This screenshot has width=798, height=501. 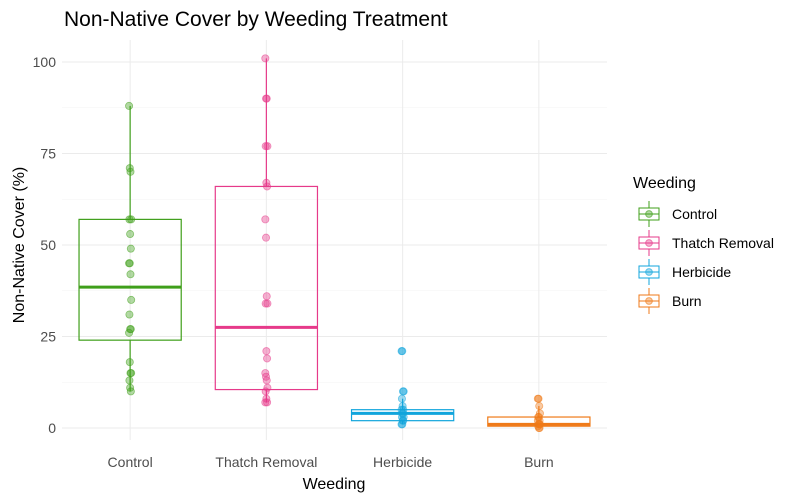 I want to click on legend-item-herbicide: Herbicide, so click(x=684, y=272).